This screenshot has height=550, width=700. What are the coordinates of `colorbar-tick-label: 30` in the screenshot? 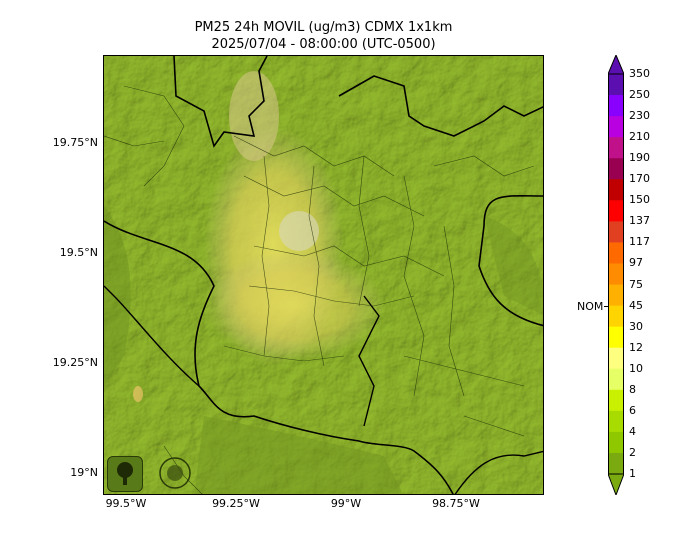 It's located at (636, 326).